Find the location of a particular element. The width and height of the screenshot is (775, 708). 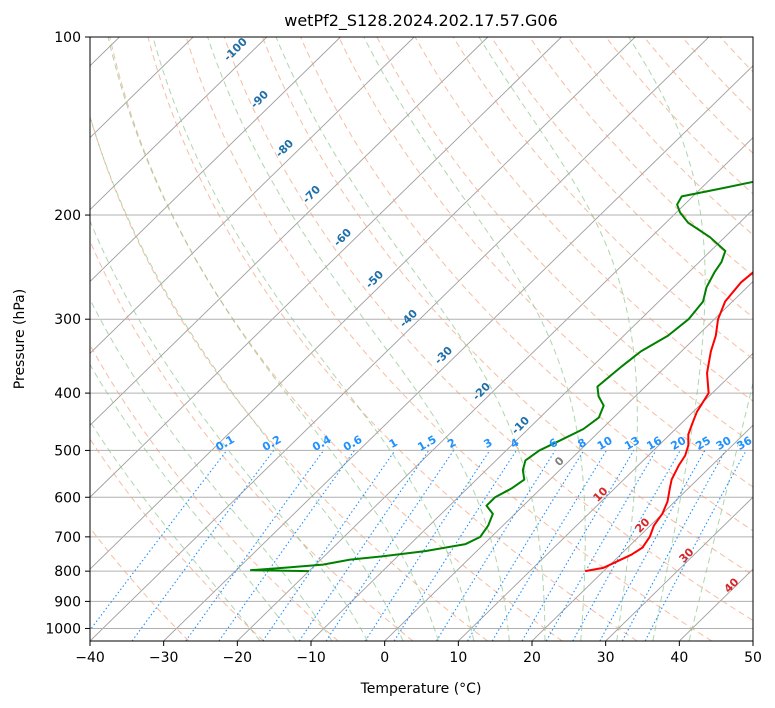

dry-adiabat-label: 0 is located at coordinates (559, 461).